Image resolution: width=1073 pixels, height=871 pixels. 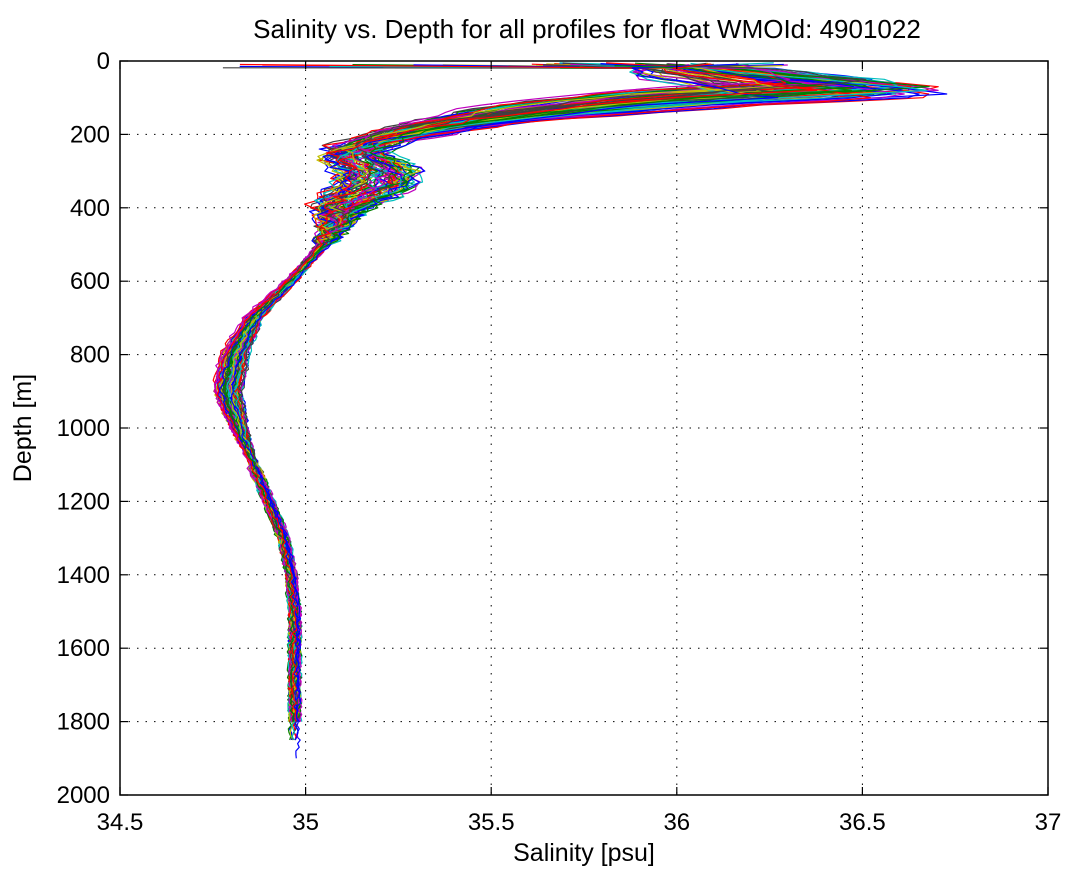 I want to click on y-tick-label: 200, so click(x=90, y=134).